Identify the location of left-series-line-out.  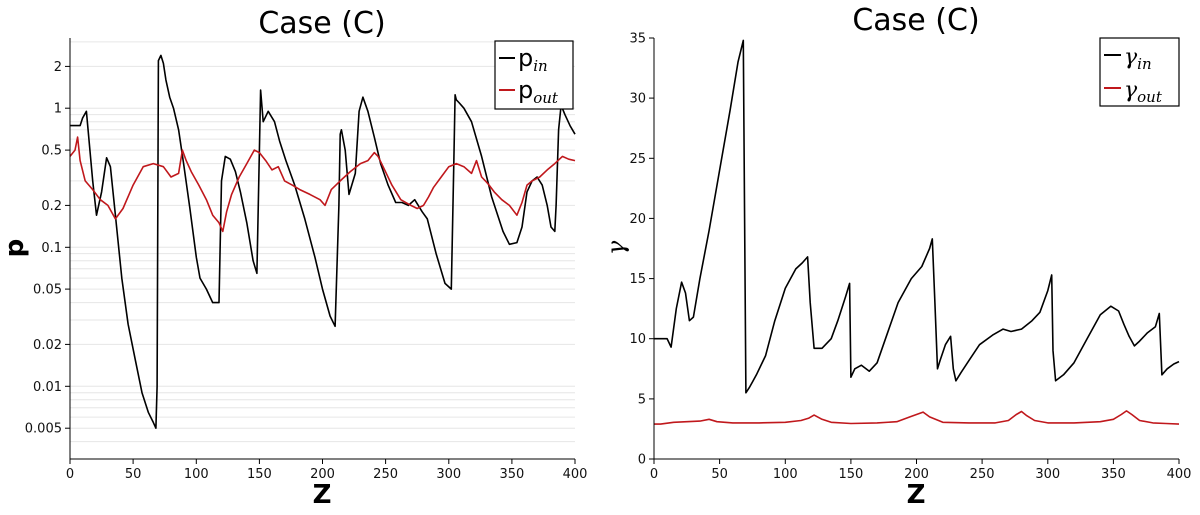
(322, 184).